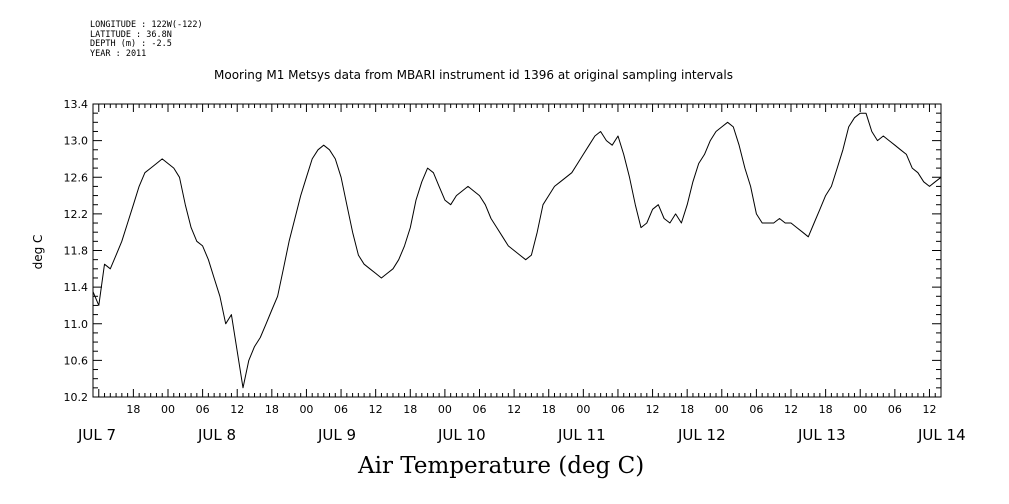 Image resolution: width=1009 pixels, height=504 pixels. I want to click on x-day-label: JUL 12, so click(701, 435).